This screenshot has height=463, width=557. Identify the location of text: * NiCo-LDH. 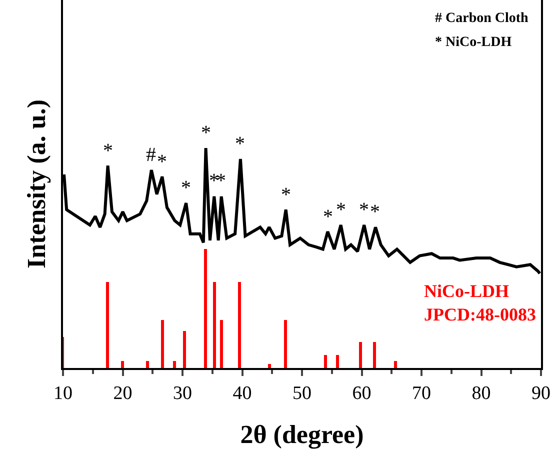
(473, 42).